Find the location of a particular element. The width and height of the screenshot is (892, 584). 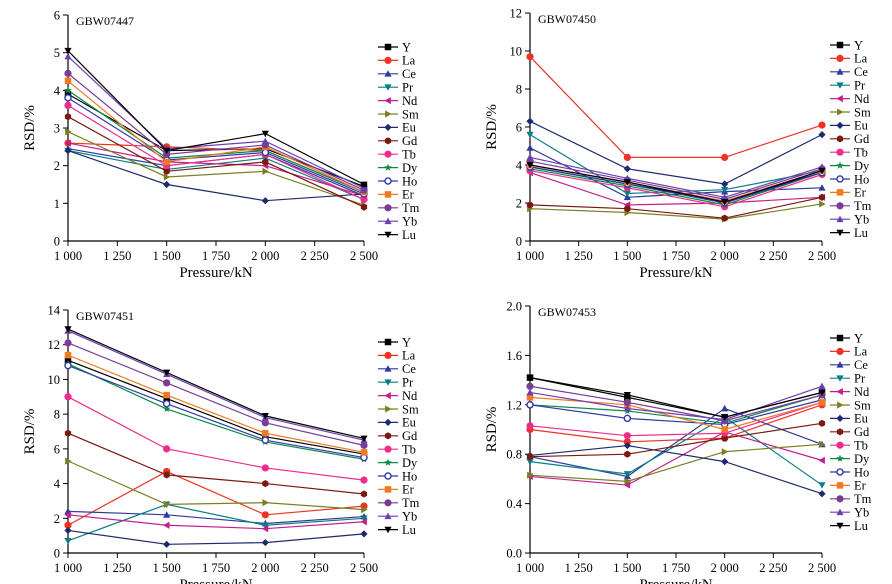

series-line-Gd is located at coordinates (216, 463).